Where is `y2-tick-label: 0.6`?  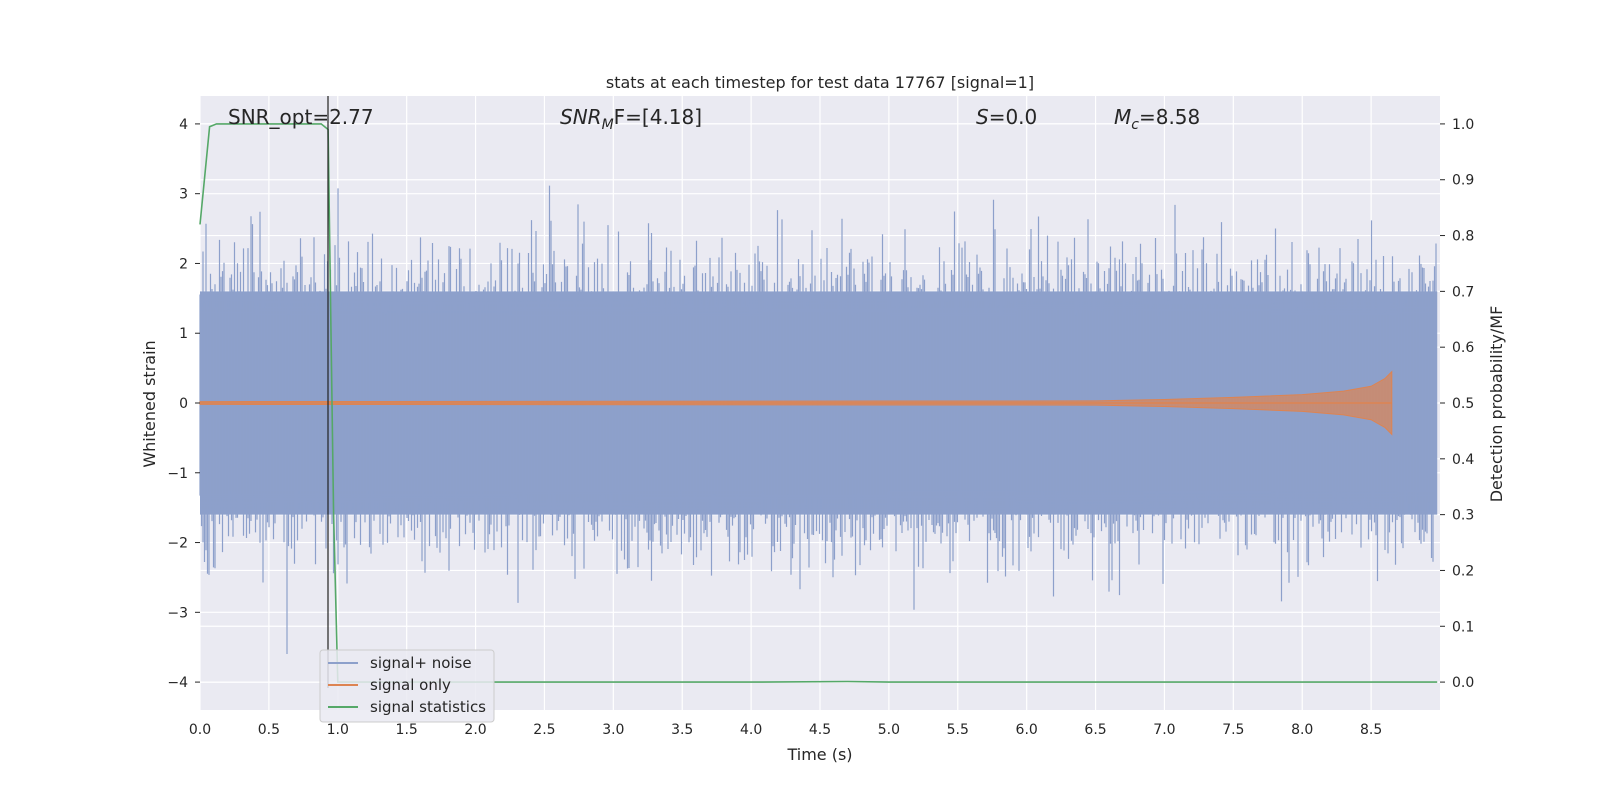
y2-tick-label: 0.6 is located at coordinates (1463, 348).